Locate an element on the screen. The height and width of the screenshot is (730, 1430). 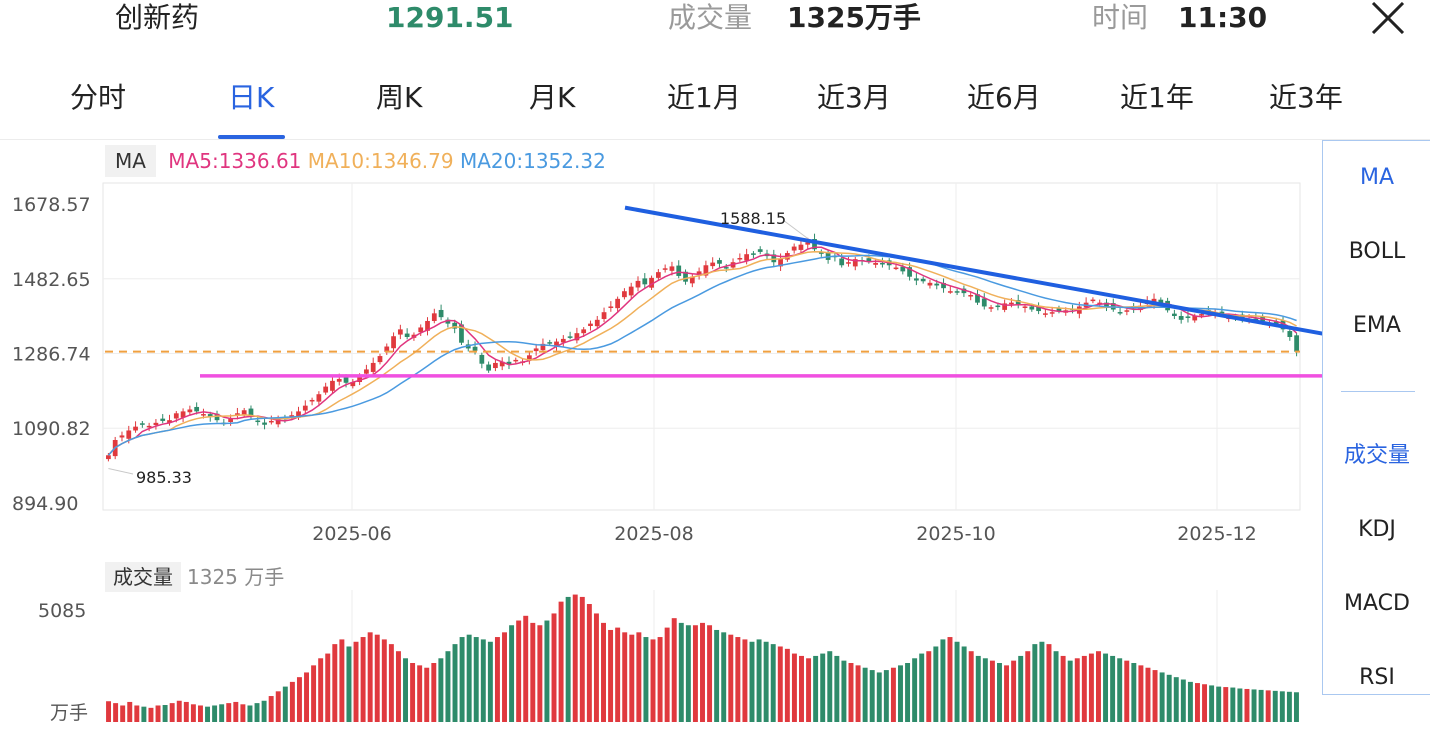
indicator-ema: EMA is located at coordinates (1377, 325).